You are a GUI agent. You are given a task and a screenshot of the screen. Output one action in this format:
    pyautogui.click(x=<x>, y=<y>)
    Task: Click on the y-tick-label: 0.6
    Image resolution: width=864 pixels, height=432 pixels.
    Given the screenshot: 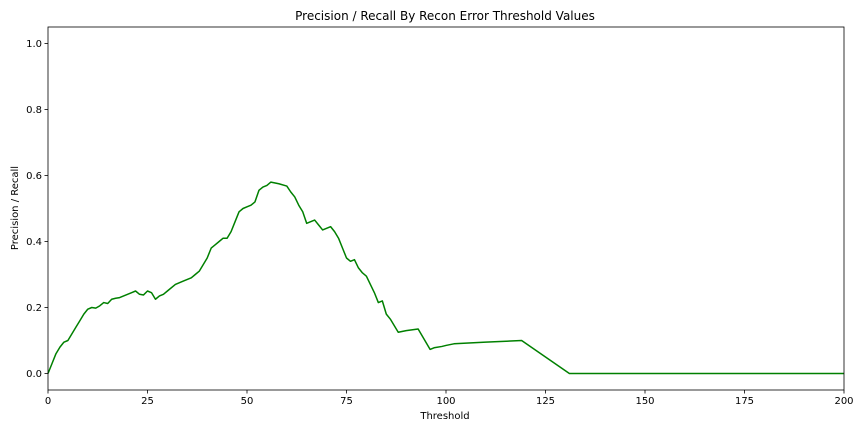 What is the action you would take?
    pyautogui.click(x=34, y=176)
    